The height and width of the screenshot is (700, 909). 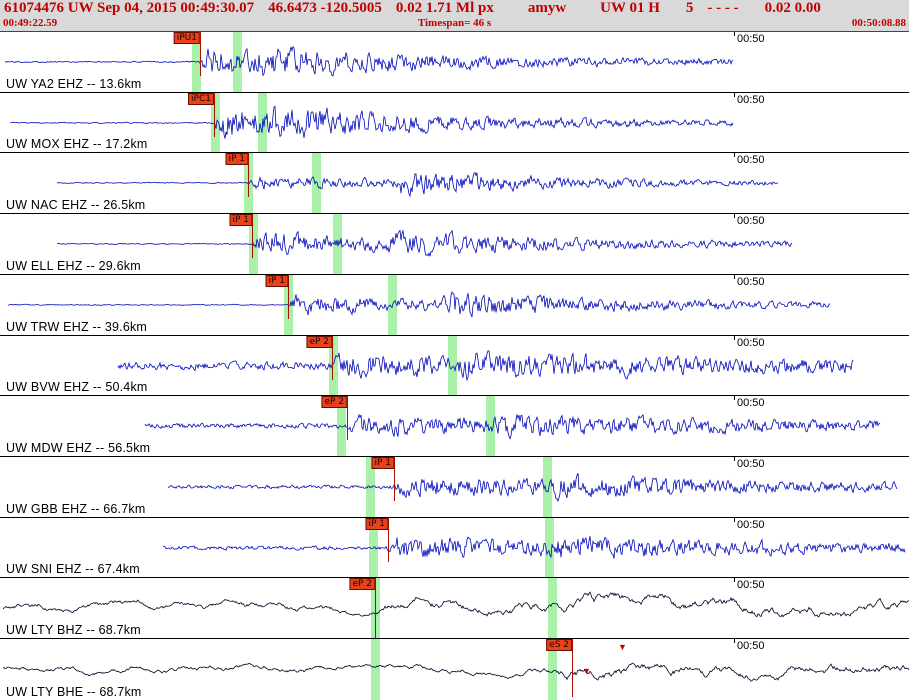 What do you see at coordinates (73, 569) in the screenshot?
I see `station-label: UW SNI EHZ -- 67.4km` at bounding box center [73, 569].